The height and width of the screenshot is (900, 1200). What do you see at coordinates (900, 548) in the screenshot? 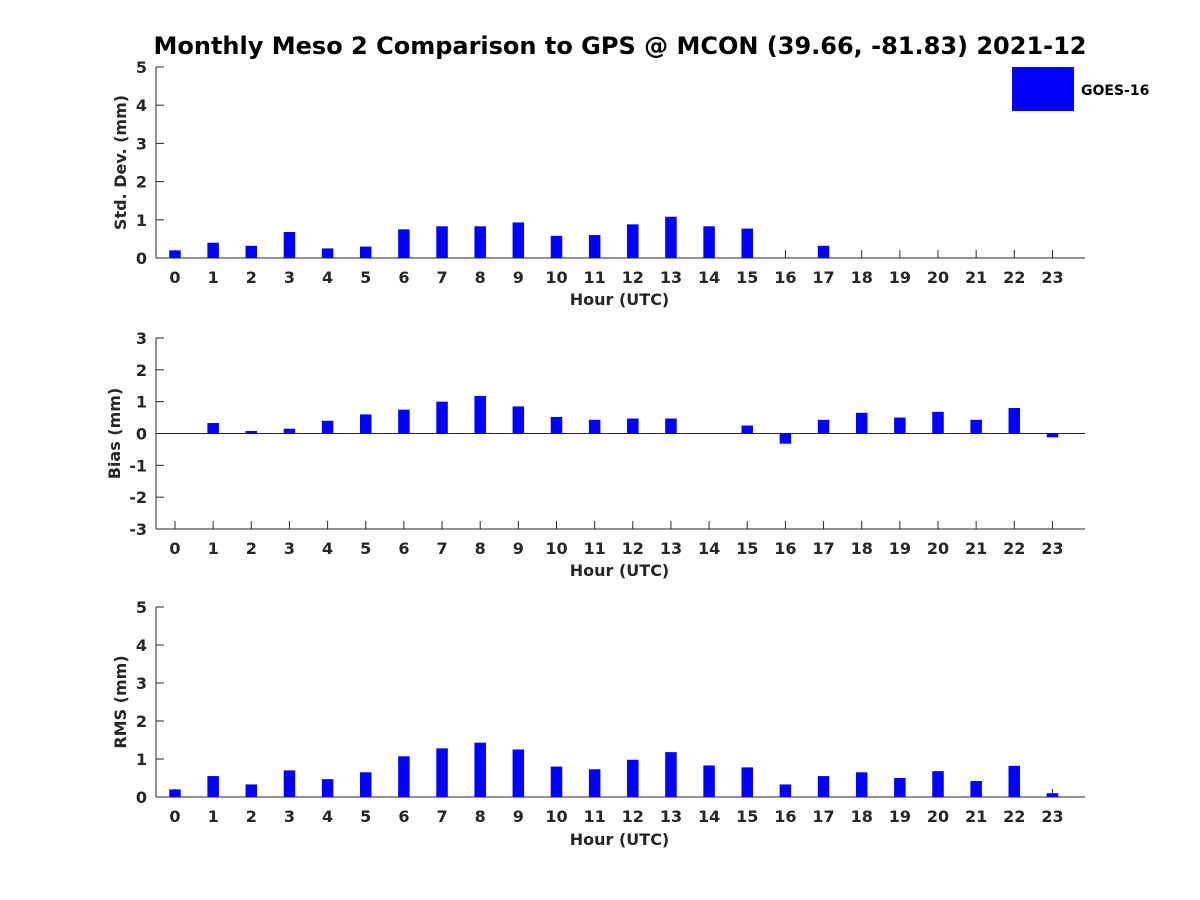
I see `x-tick-label: 19` at bounding box center [900, 548].